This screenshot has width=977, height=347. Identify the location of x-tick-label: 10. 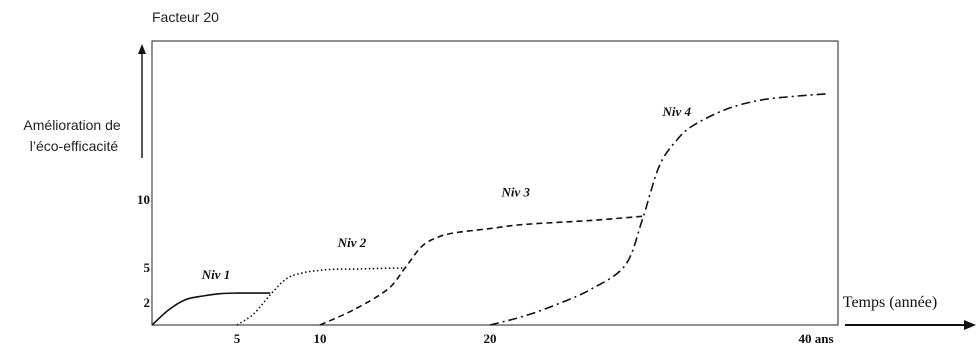
(320, 338).